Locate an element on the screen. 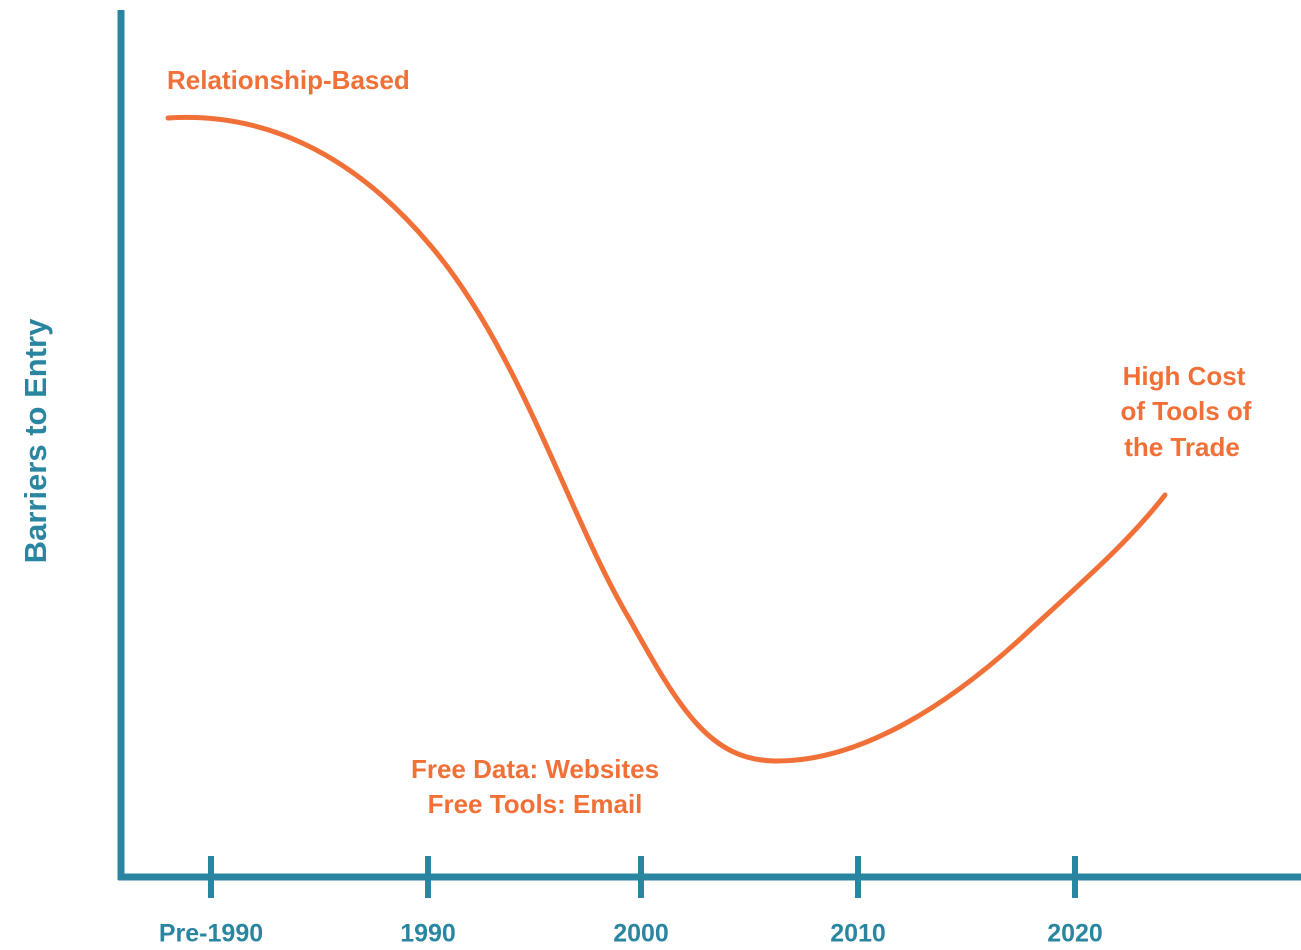 The height and width of the screenshot is (950, 1301). annotation: Relationship-Based is located at coordinates (288, 80).